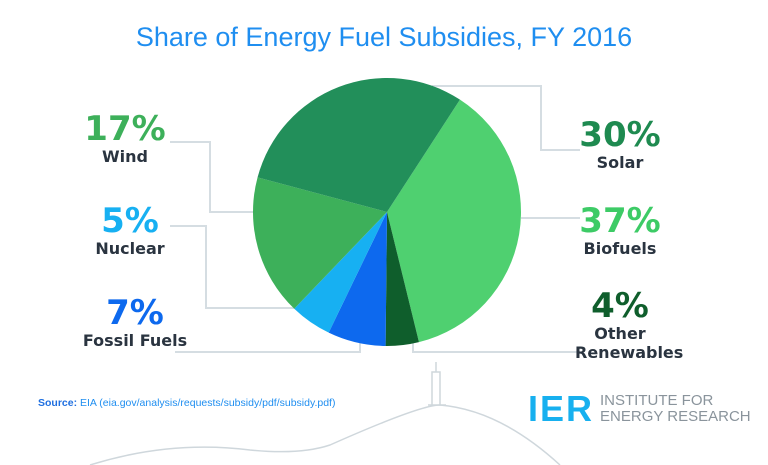  What do you see at coordinates (620, 135) in the screenshot?
I see `pct-solar: 30%` at bounding box center [620, 135].